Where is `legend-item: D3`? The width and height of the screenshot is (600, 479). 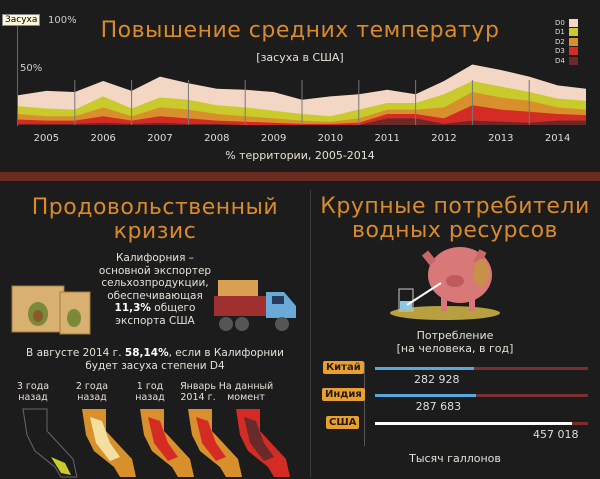 legend-item: D3 is located at coordinates (566, 52).